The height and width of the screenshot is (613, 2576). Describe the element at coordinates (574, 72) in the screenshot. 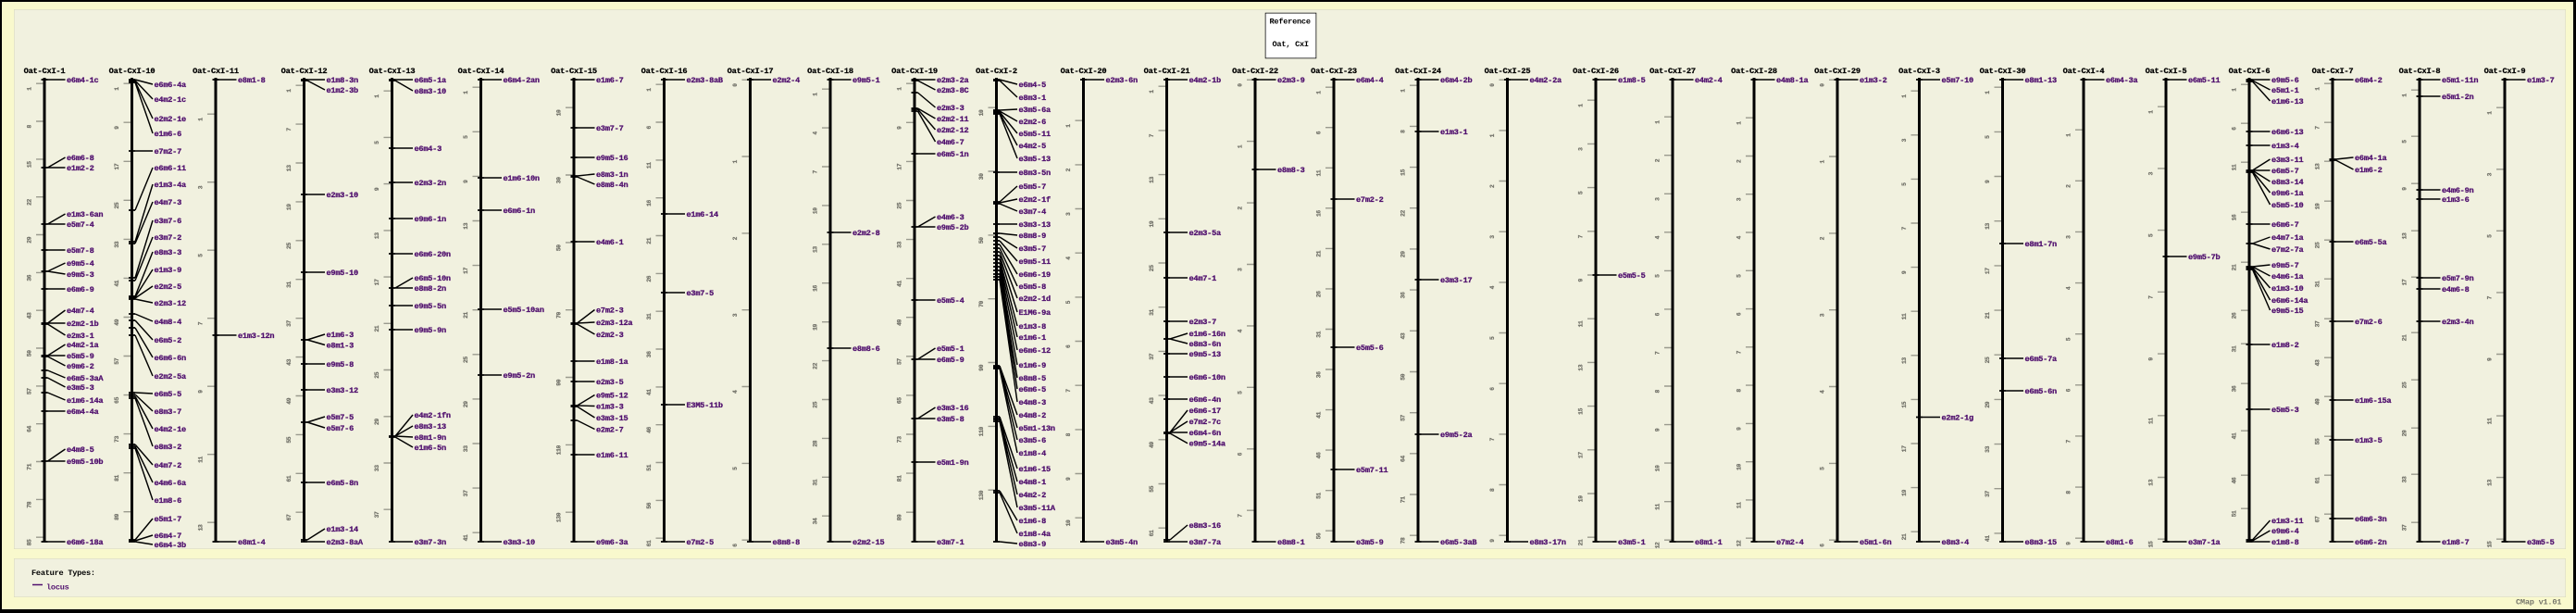

I see `svg-text: Oat-CxI-15` at that location.